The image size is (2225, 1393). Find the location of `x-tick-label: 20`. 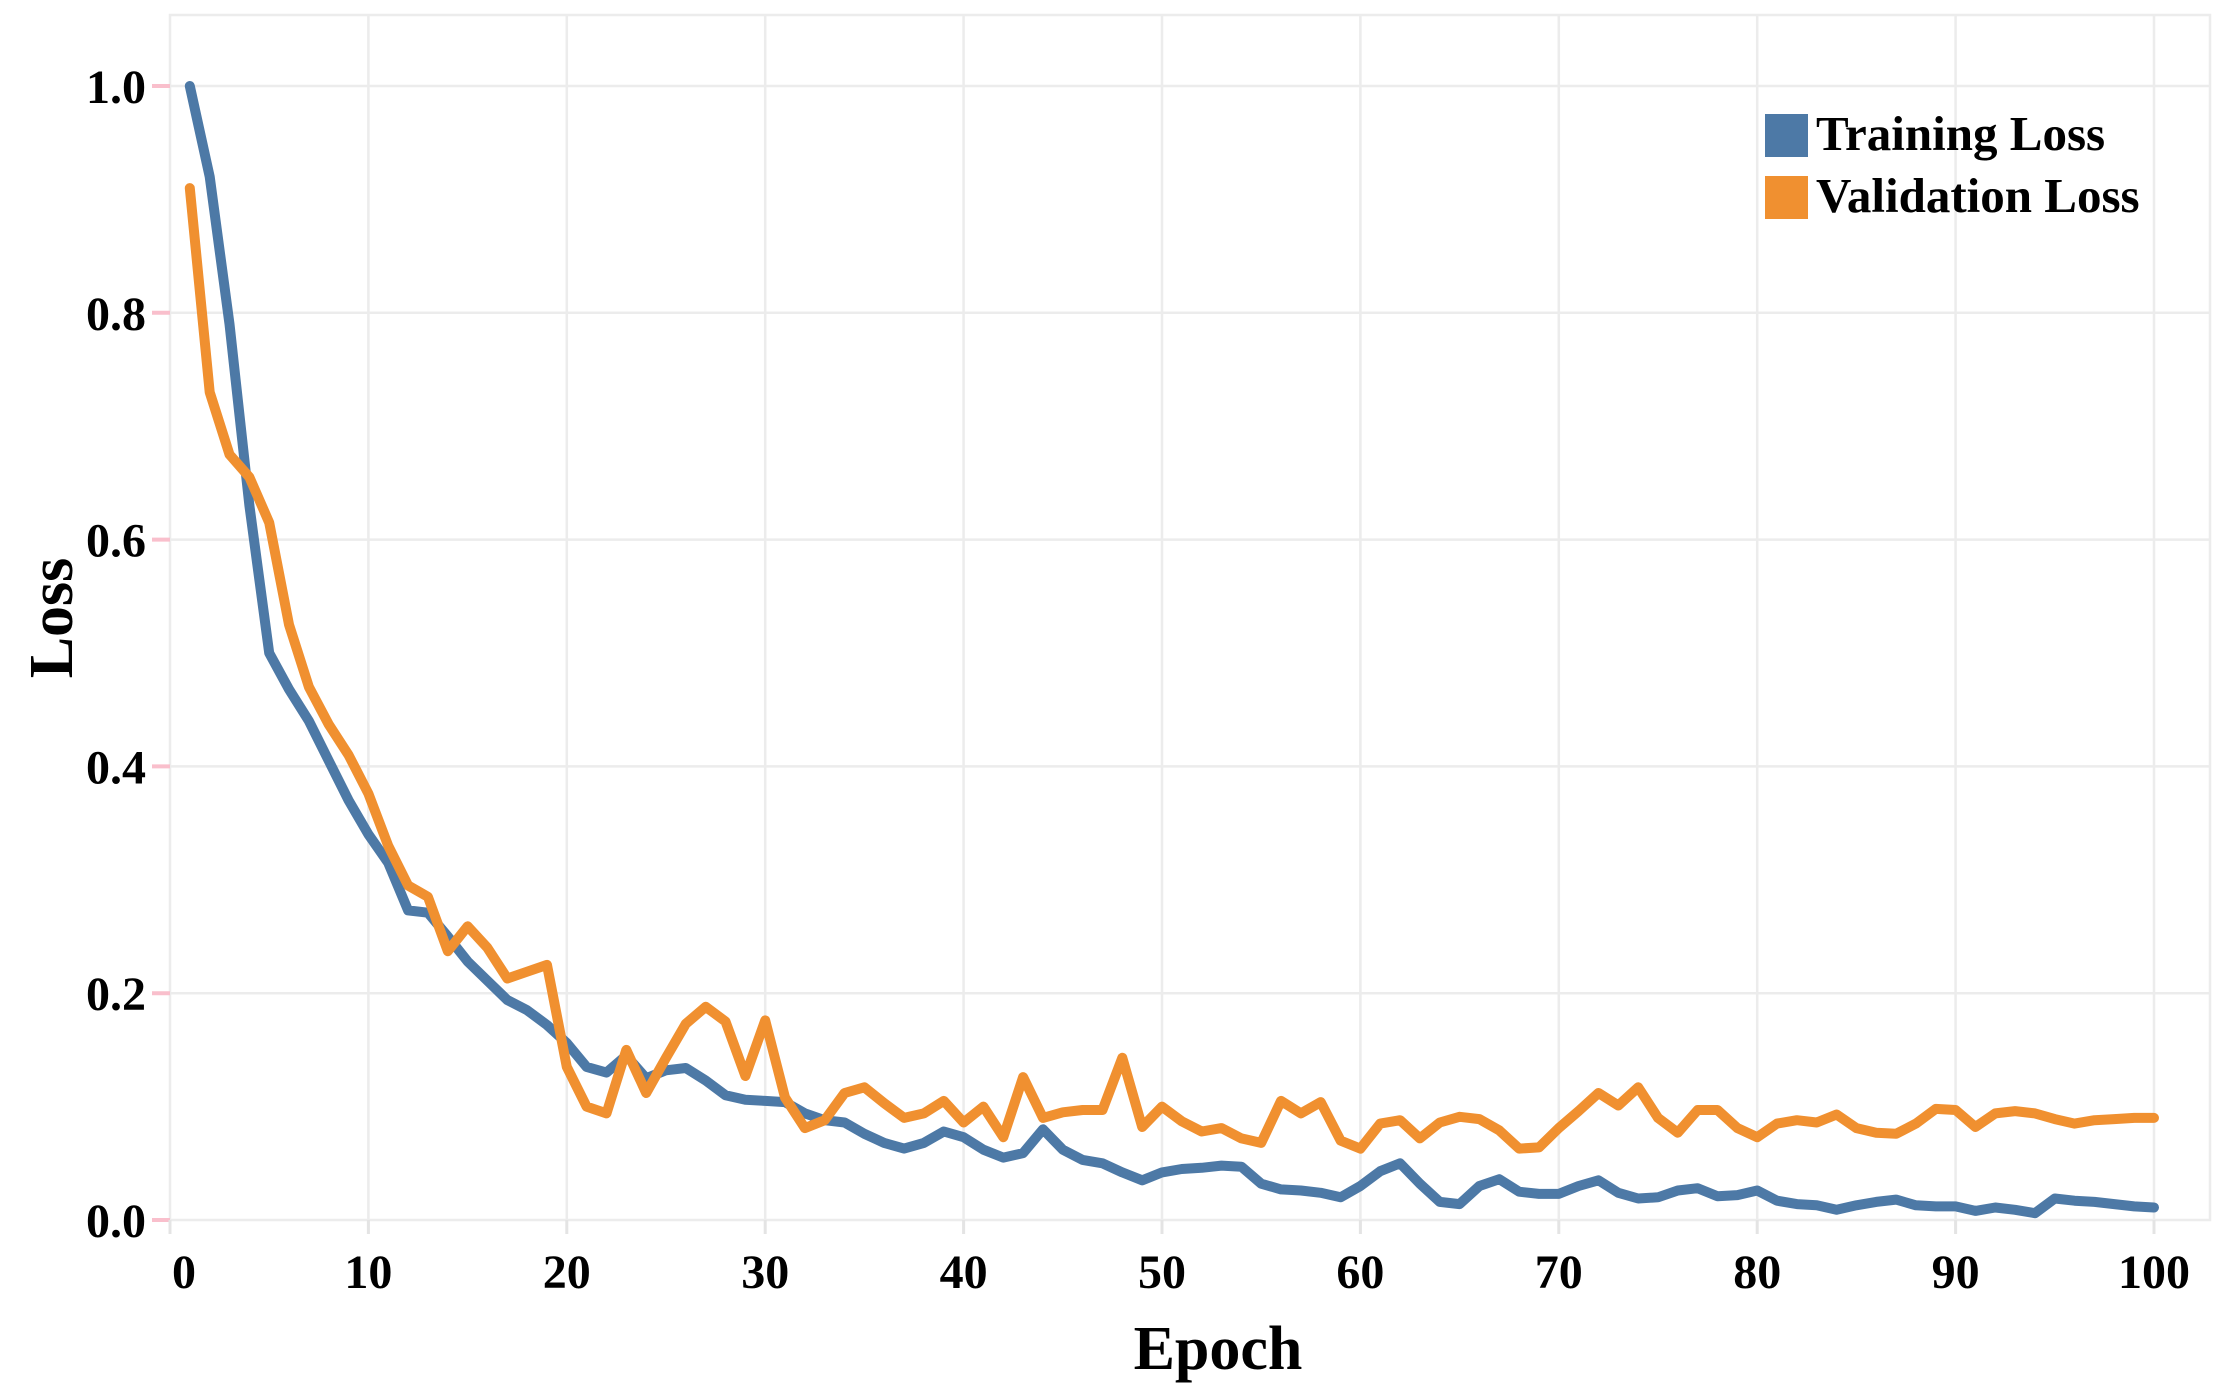

x-tick-label: 20 is located at coordinates (567, 1272).